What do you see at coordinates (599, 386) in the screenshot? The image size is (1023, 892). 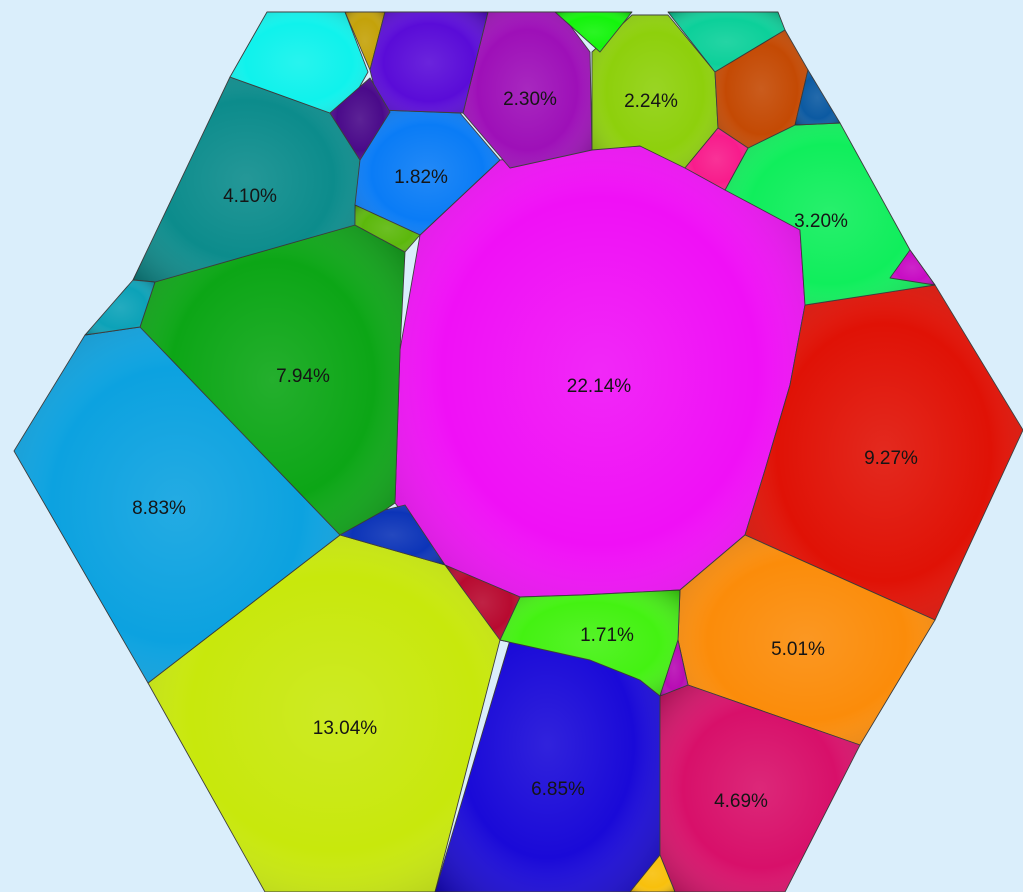 I see `cell-label-center: 22.14%` at bounding box center [599, 386].